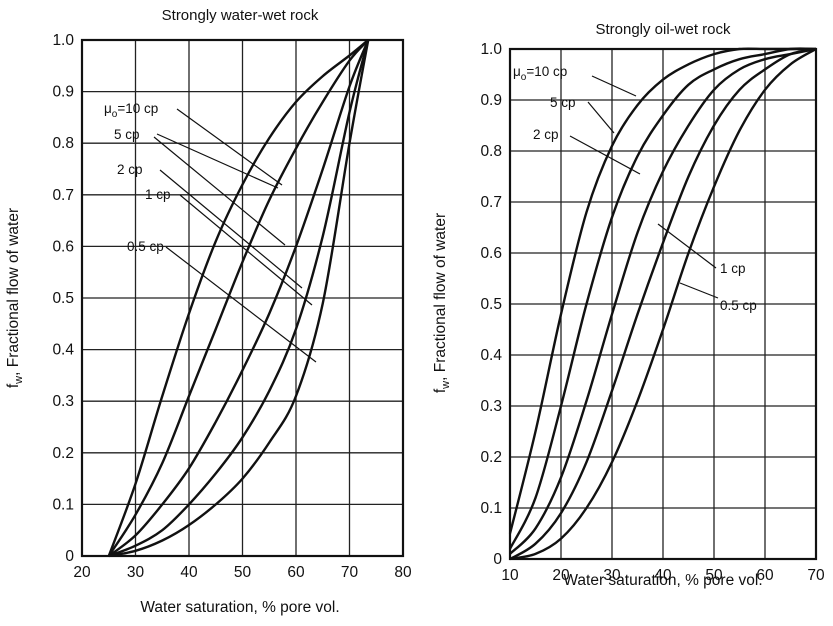 The width and height of the screenshot is (833, 626). Describe the element at coordinates (491, 202) in the screenshot. I see `right-y-tick-label: 0.7` at that location.